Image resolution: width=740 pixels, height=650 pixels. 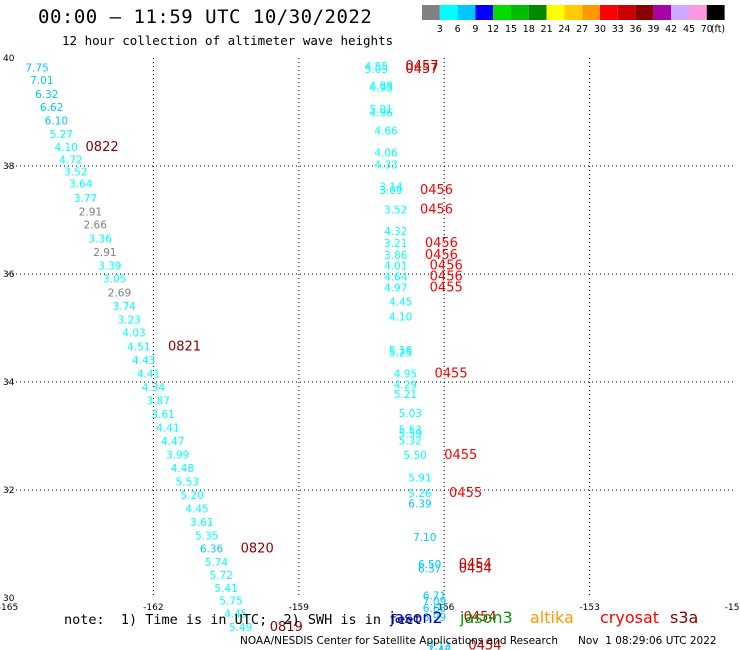 What do you see at coordinates (400, 354) in the screenshot?
I see `swh-value: 5.25` at bounding box center [400, 354].